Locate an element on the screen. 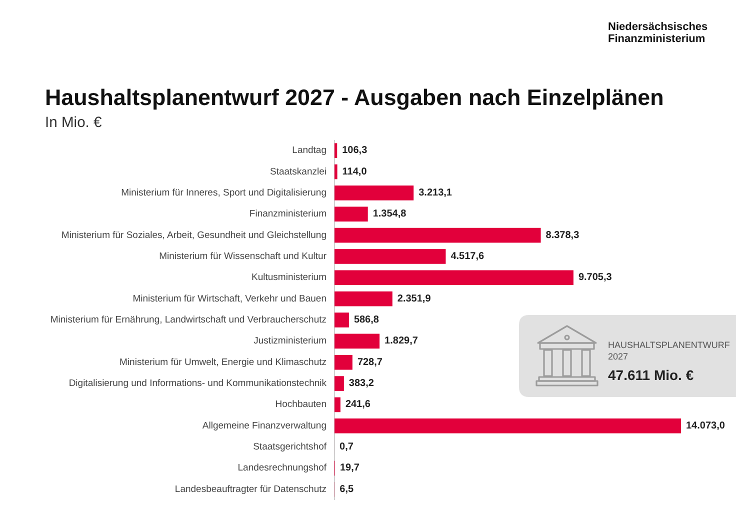 The width and height of the screenshot is (736, 521). y-tick-label: Staatsgerichtshof is located at coordinates (290, 447).